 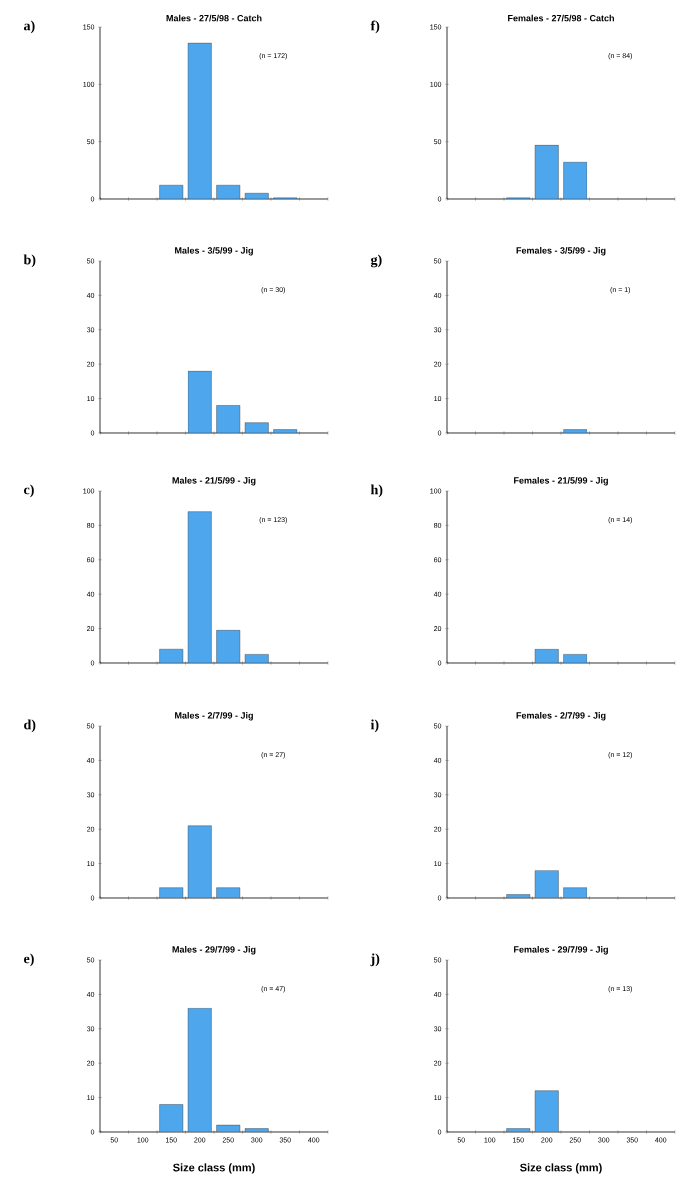 I want to click on text: d), so click(x=30, y=726).